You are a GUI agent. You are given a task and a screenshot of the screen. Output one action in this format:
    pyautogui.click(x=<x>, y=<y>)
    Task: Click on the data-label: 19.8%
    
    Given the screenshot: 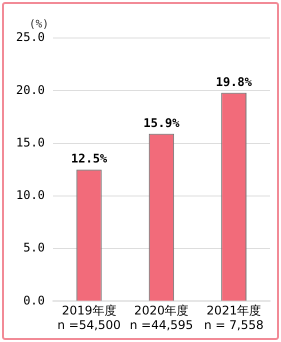 What is the action you would take?
    pyautogui.click(x=234, y=81)
    